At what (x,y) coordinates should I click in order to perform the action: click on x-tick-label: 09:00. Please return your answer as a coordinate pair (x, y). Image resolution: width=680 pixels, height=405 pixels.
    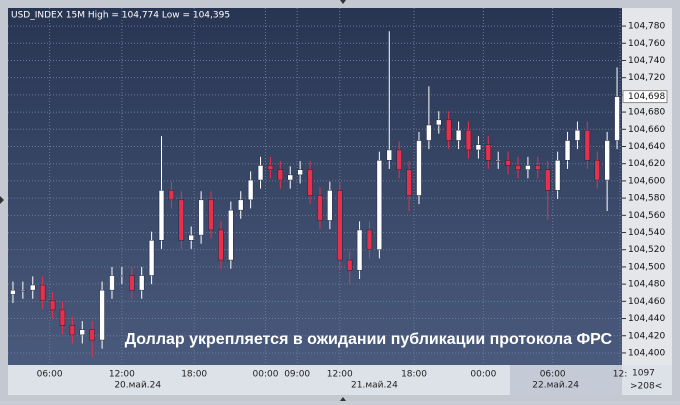
    Looking at the image, I should click on (297, 375).